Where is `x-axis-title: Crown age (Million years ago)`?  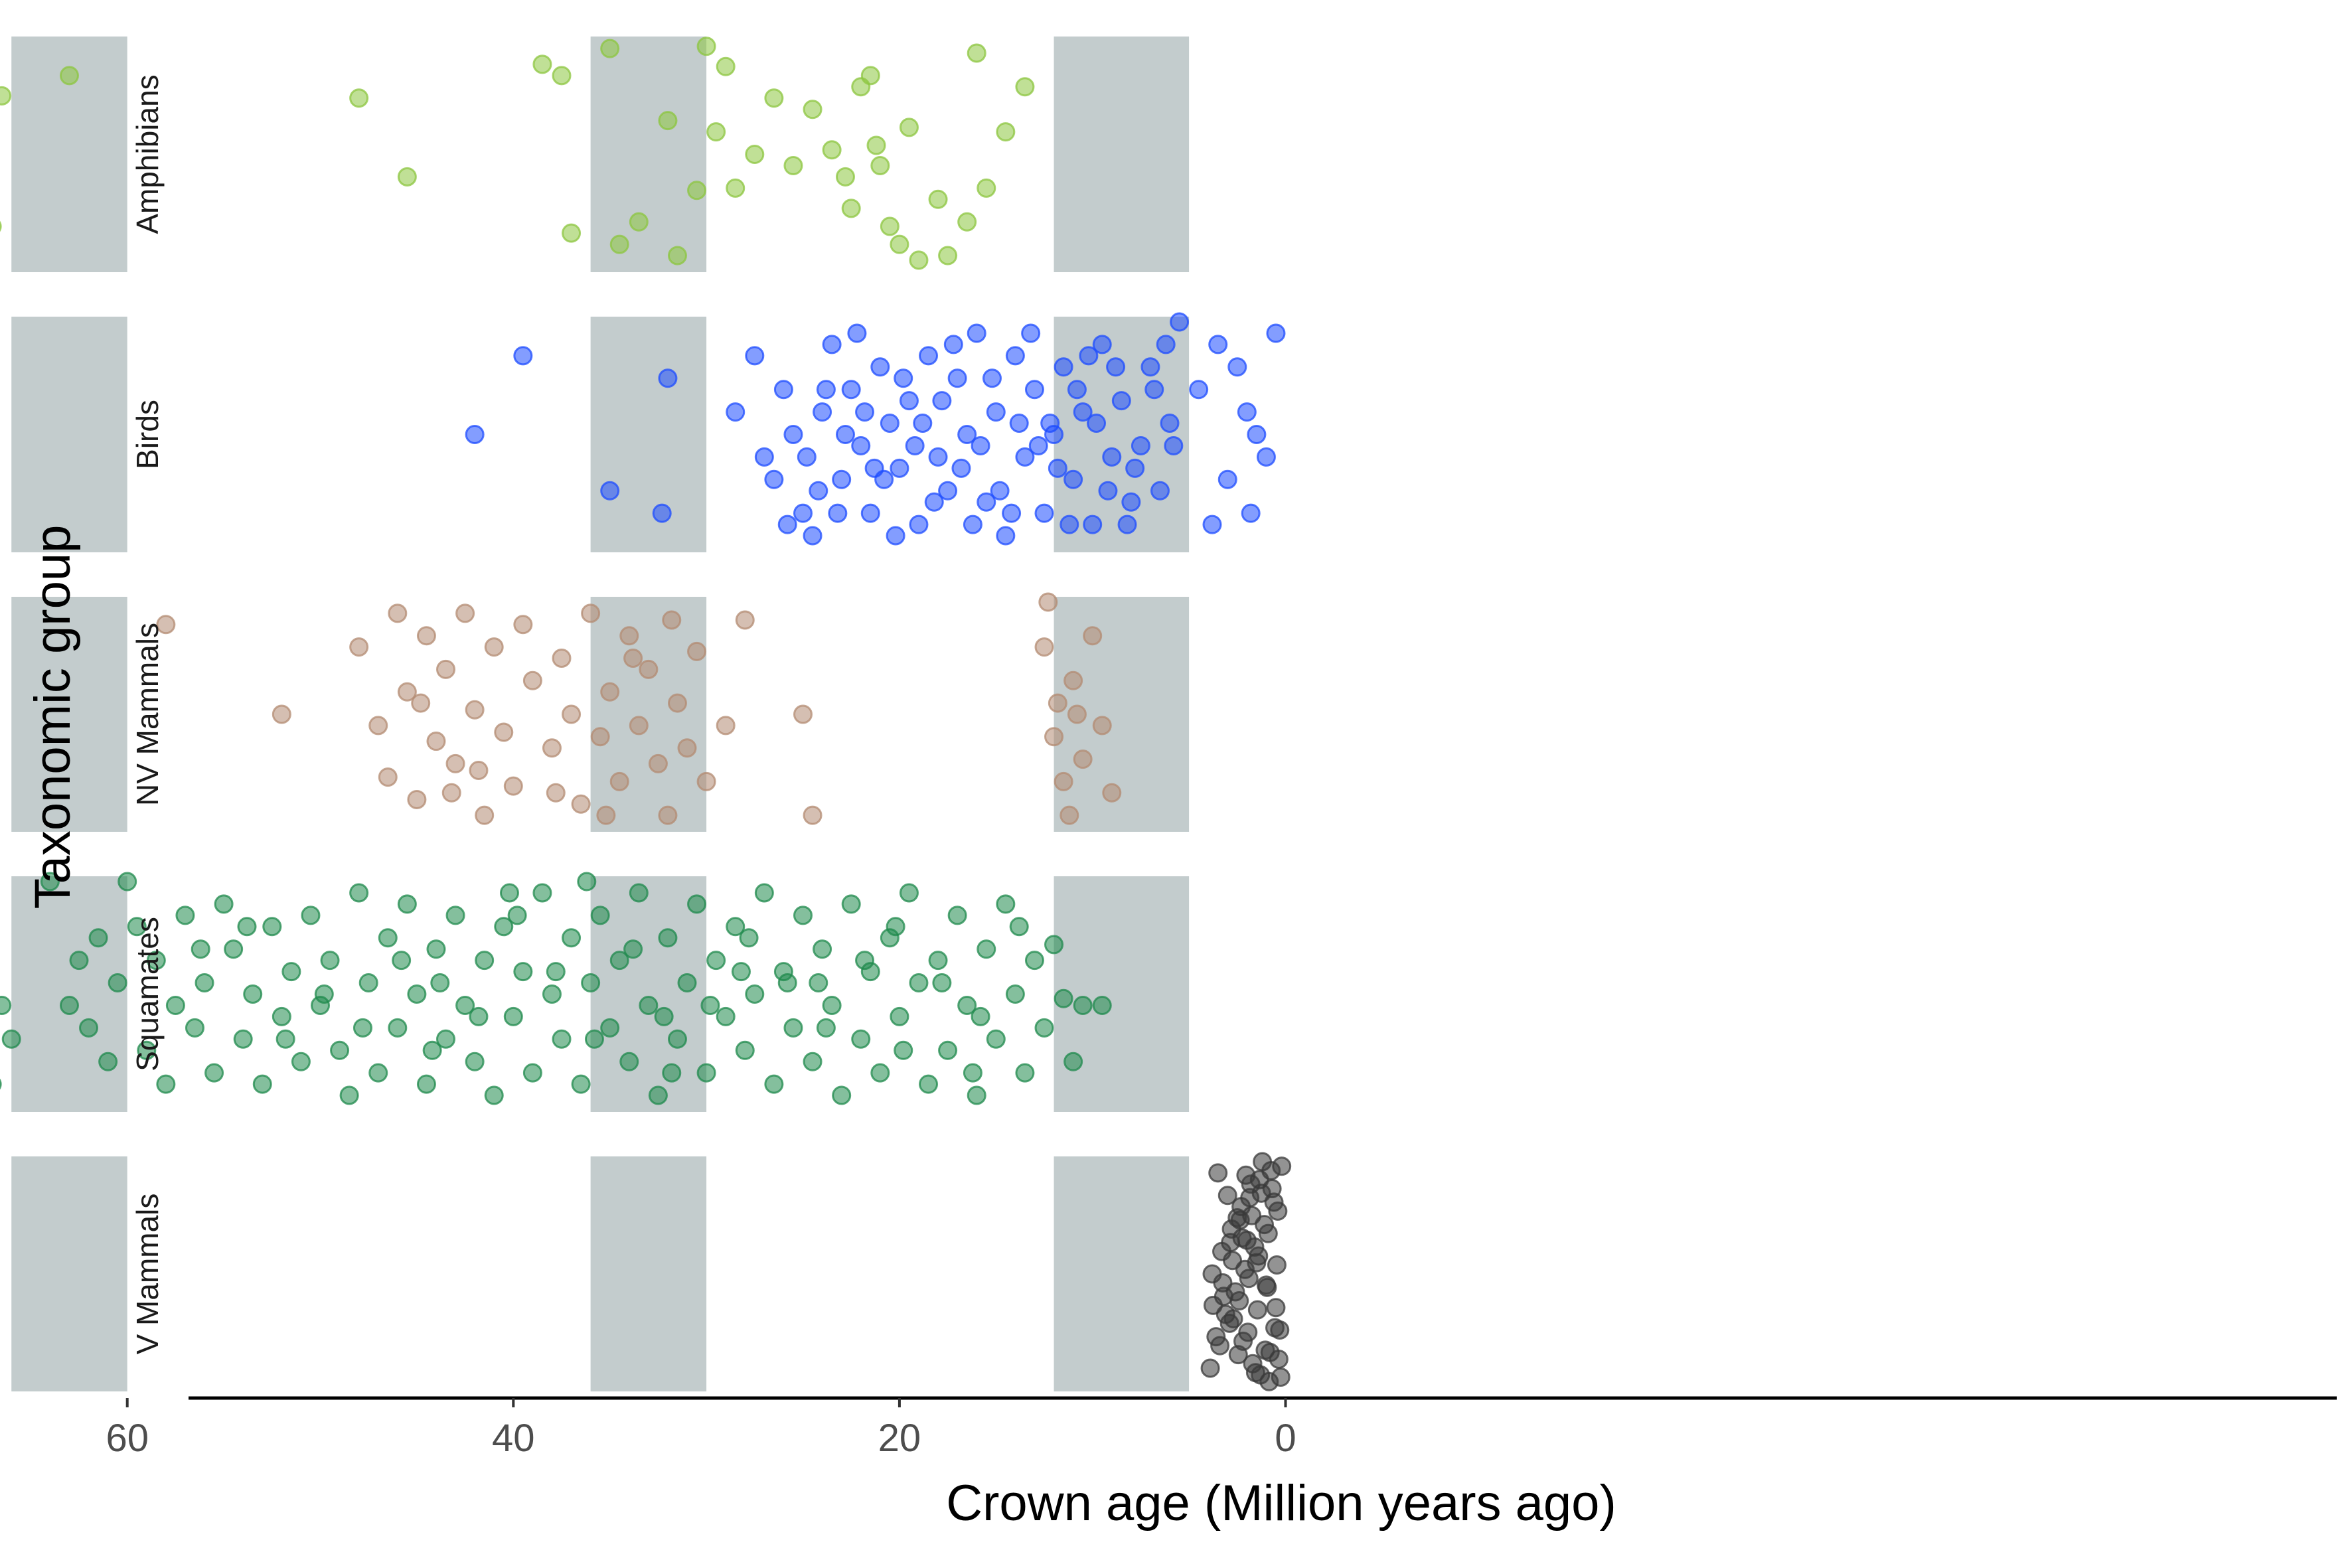
x-axis-title: Crown age (Million years ago) is located at coordinates (1281, 1503).